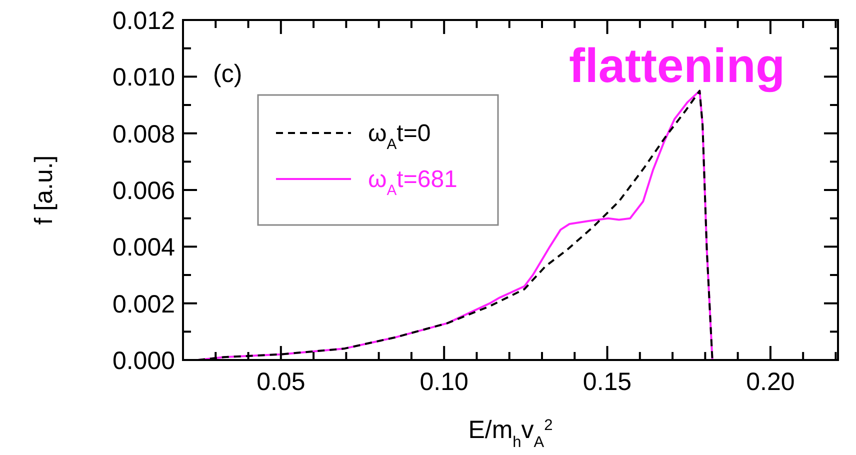  I want to click on y-axis-title: f [a.u.], so click(44, 190).